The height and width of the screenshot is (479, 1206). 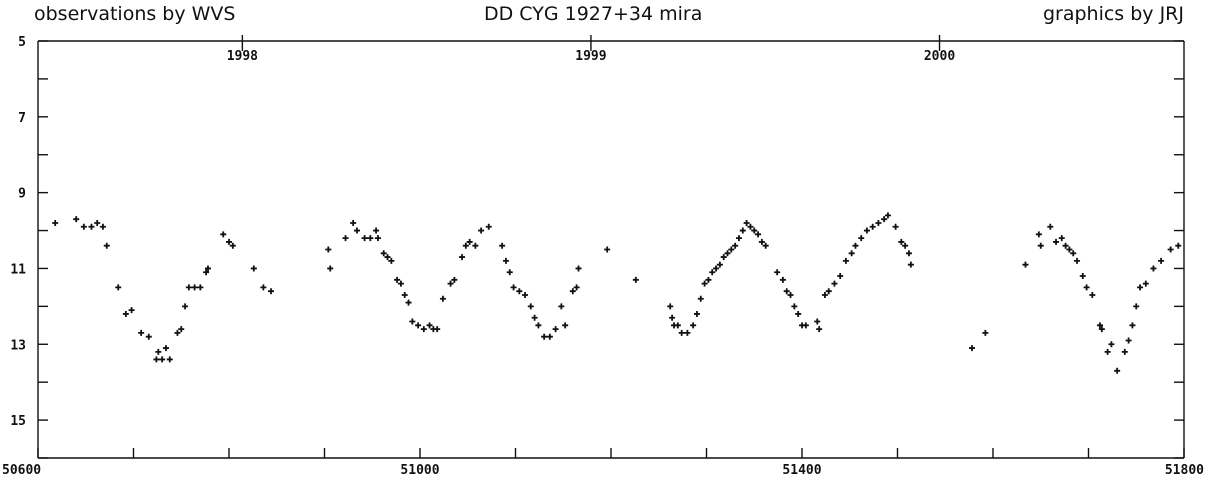 I want to click on header-left: observations by WVS, so click(x=135, y=14).